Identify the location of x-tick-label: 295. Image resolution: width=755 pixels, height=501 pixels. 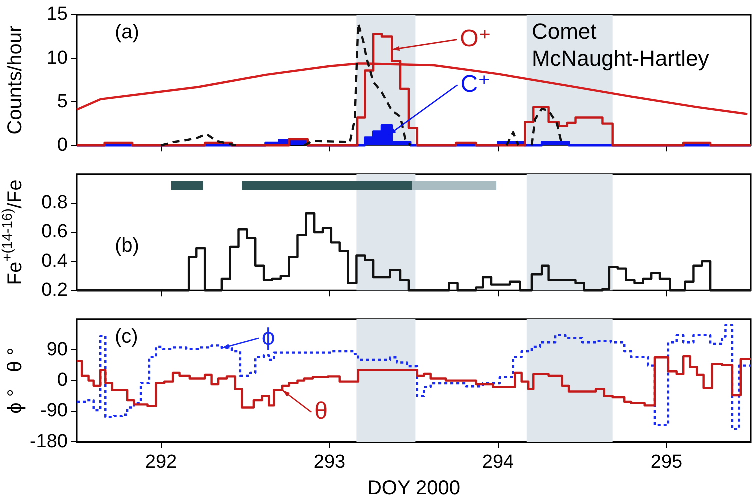
(666, 462).